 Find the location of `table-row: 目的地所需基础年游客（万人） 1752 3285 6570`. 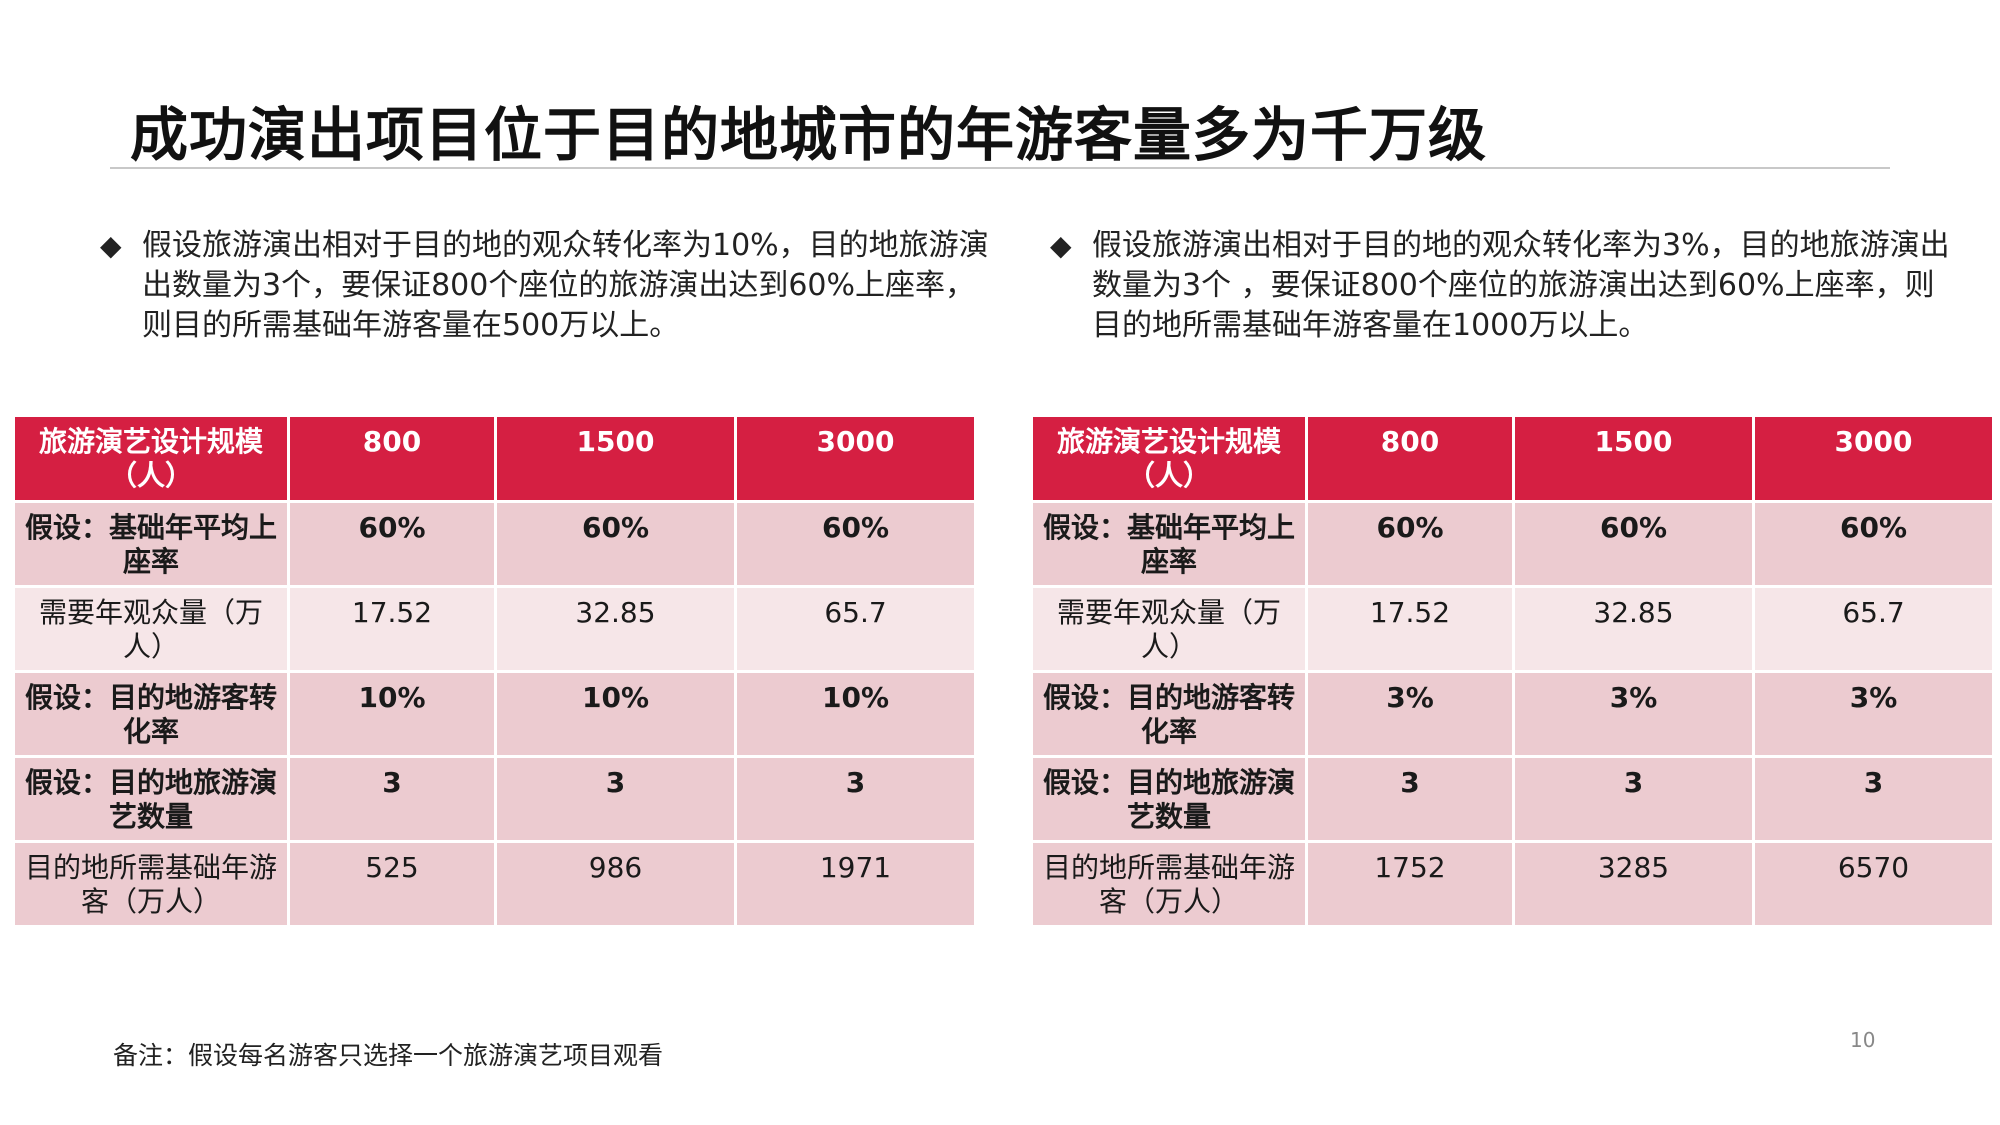

table-row: 目的地所需基础年游客（万人） 1752 3285 6570 is located at coordinates (1512, 884).